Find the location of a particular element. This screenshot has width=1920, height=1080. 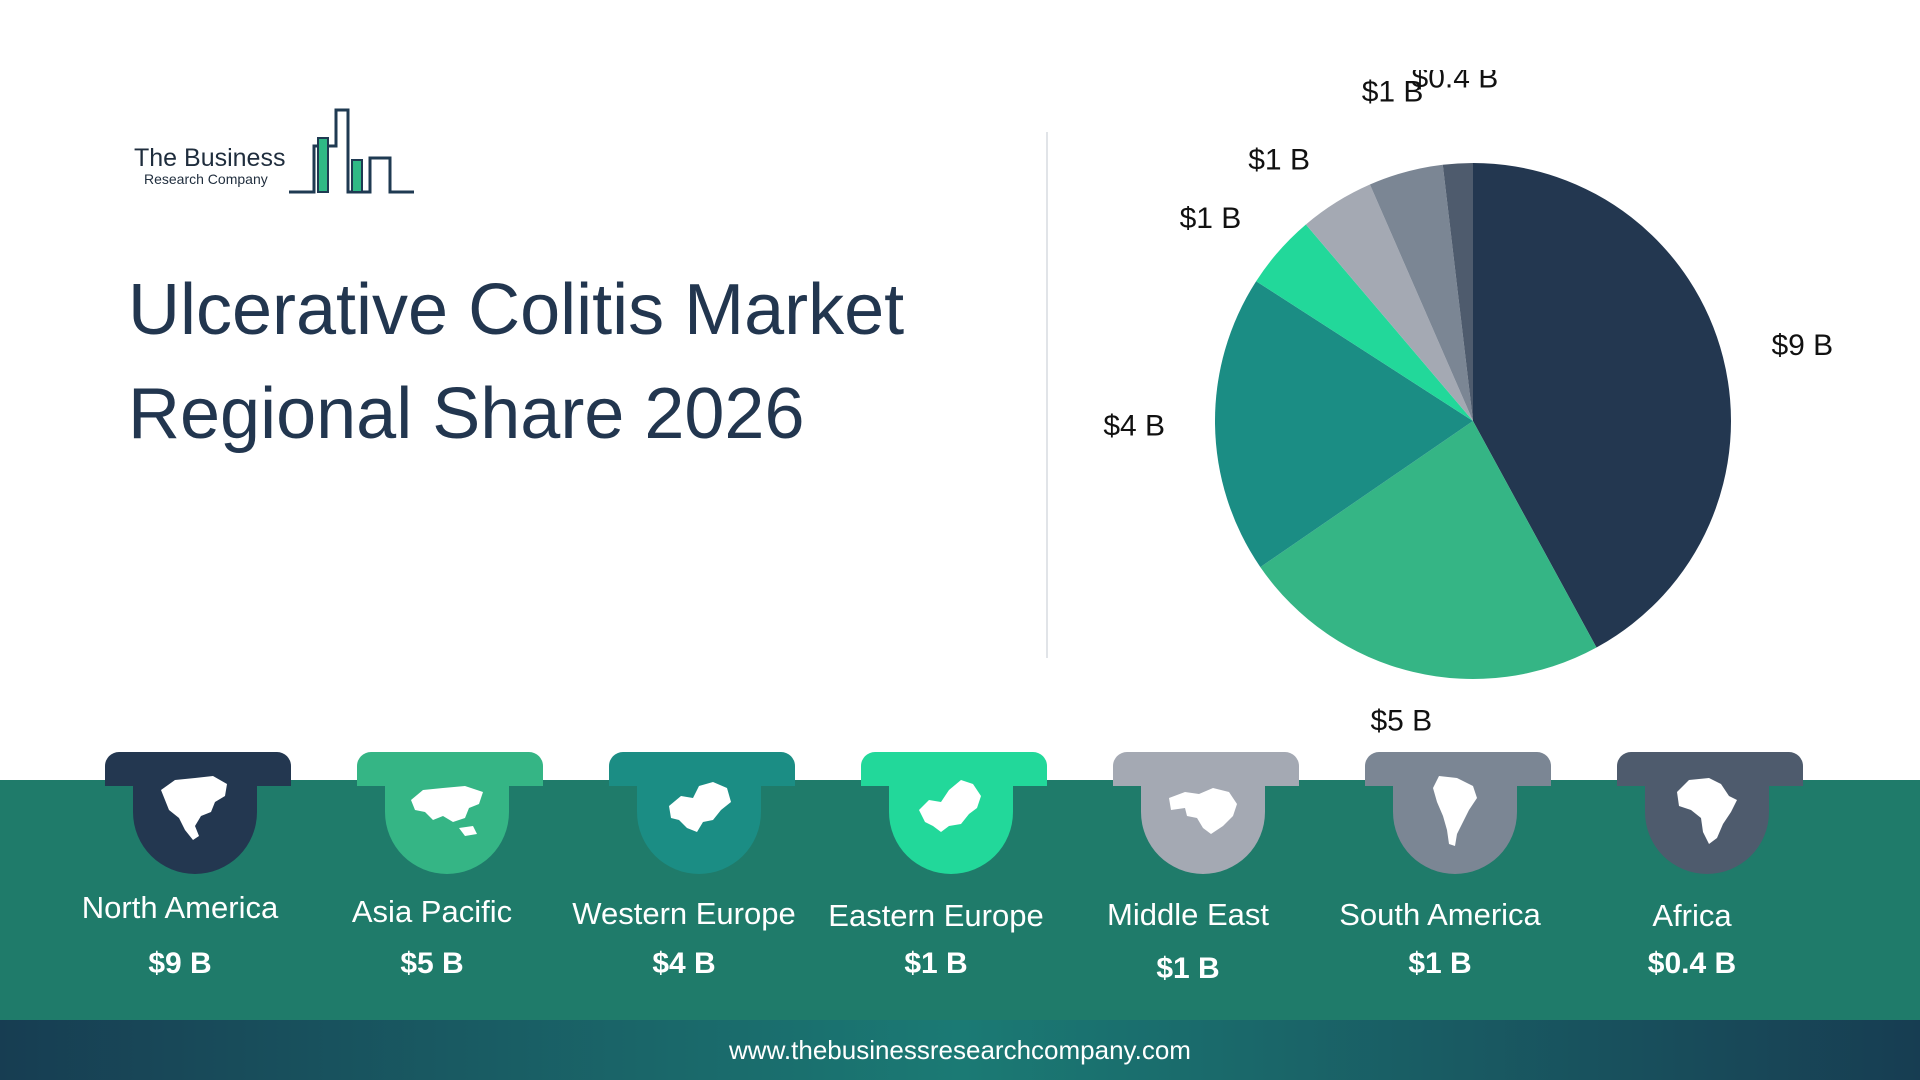

pie-data-label-western-europe: $4 B is located at coordinates (1134, 426).